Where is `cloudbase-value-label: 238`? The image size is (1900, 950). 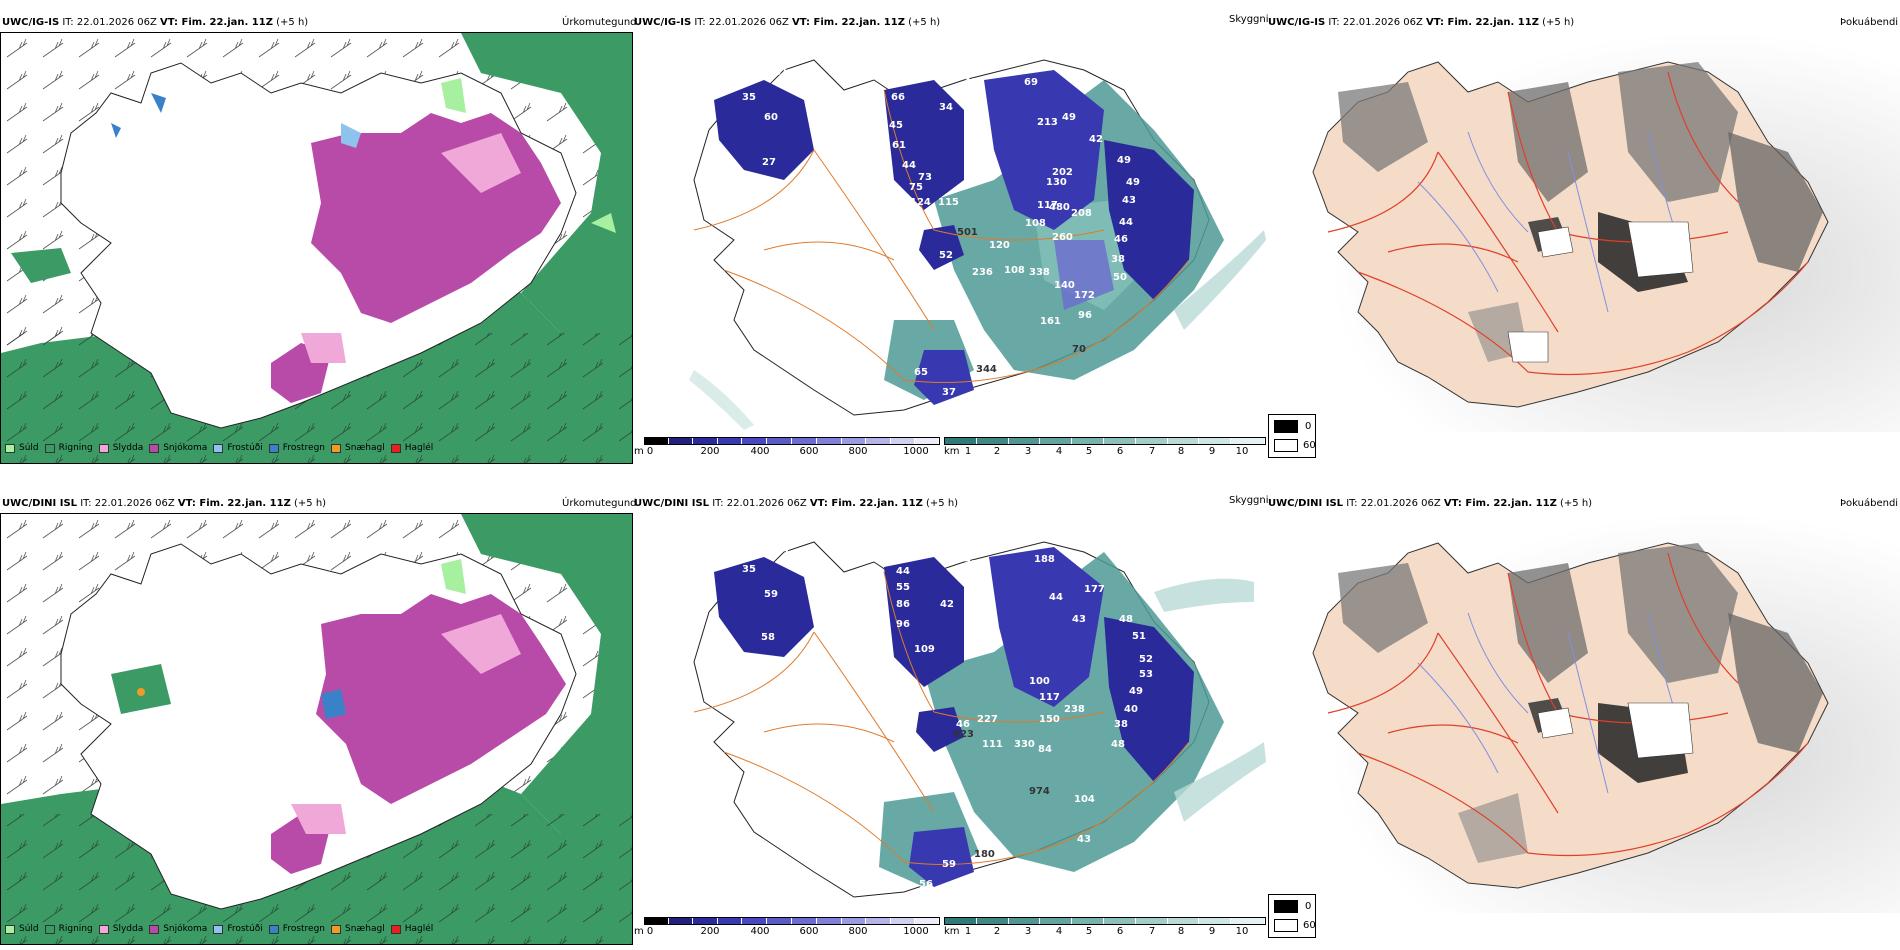 cloudbase-value-label: 238 is located at coordinates (1074, 709).